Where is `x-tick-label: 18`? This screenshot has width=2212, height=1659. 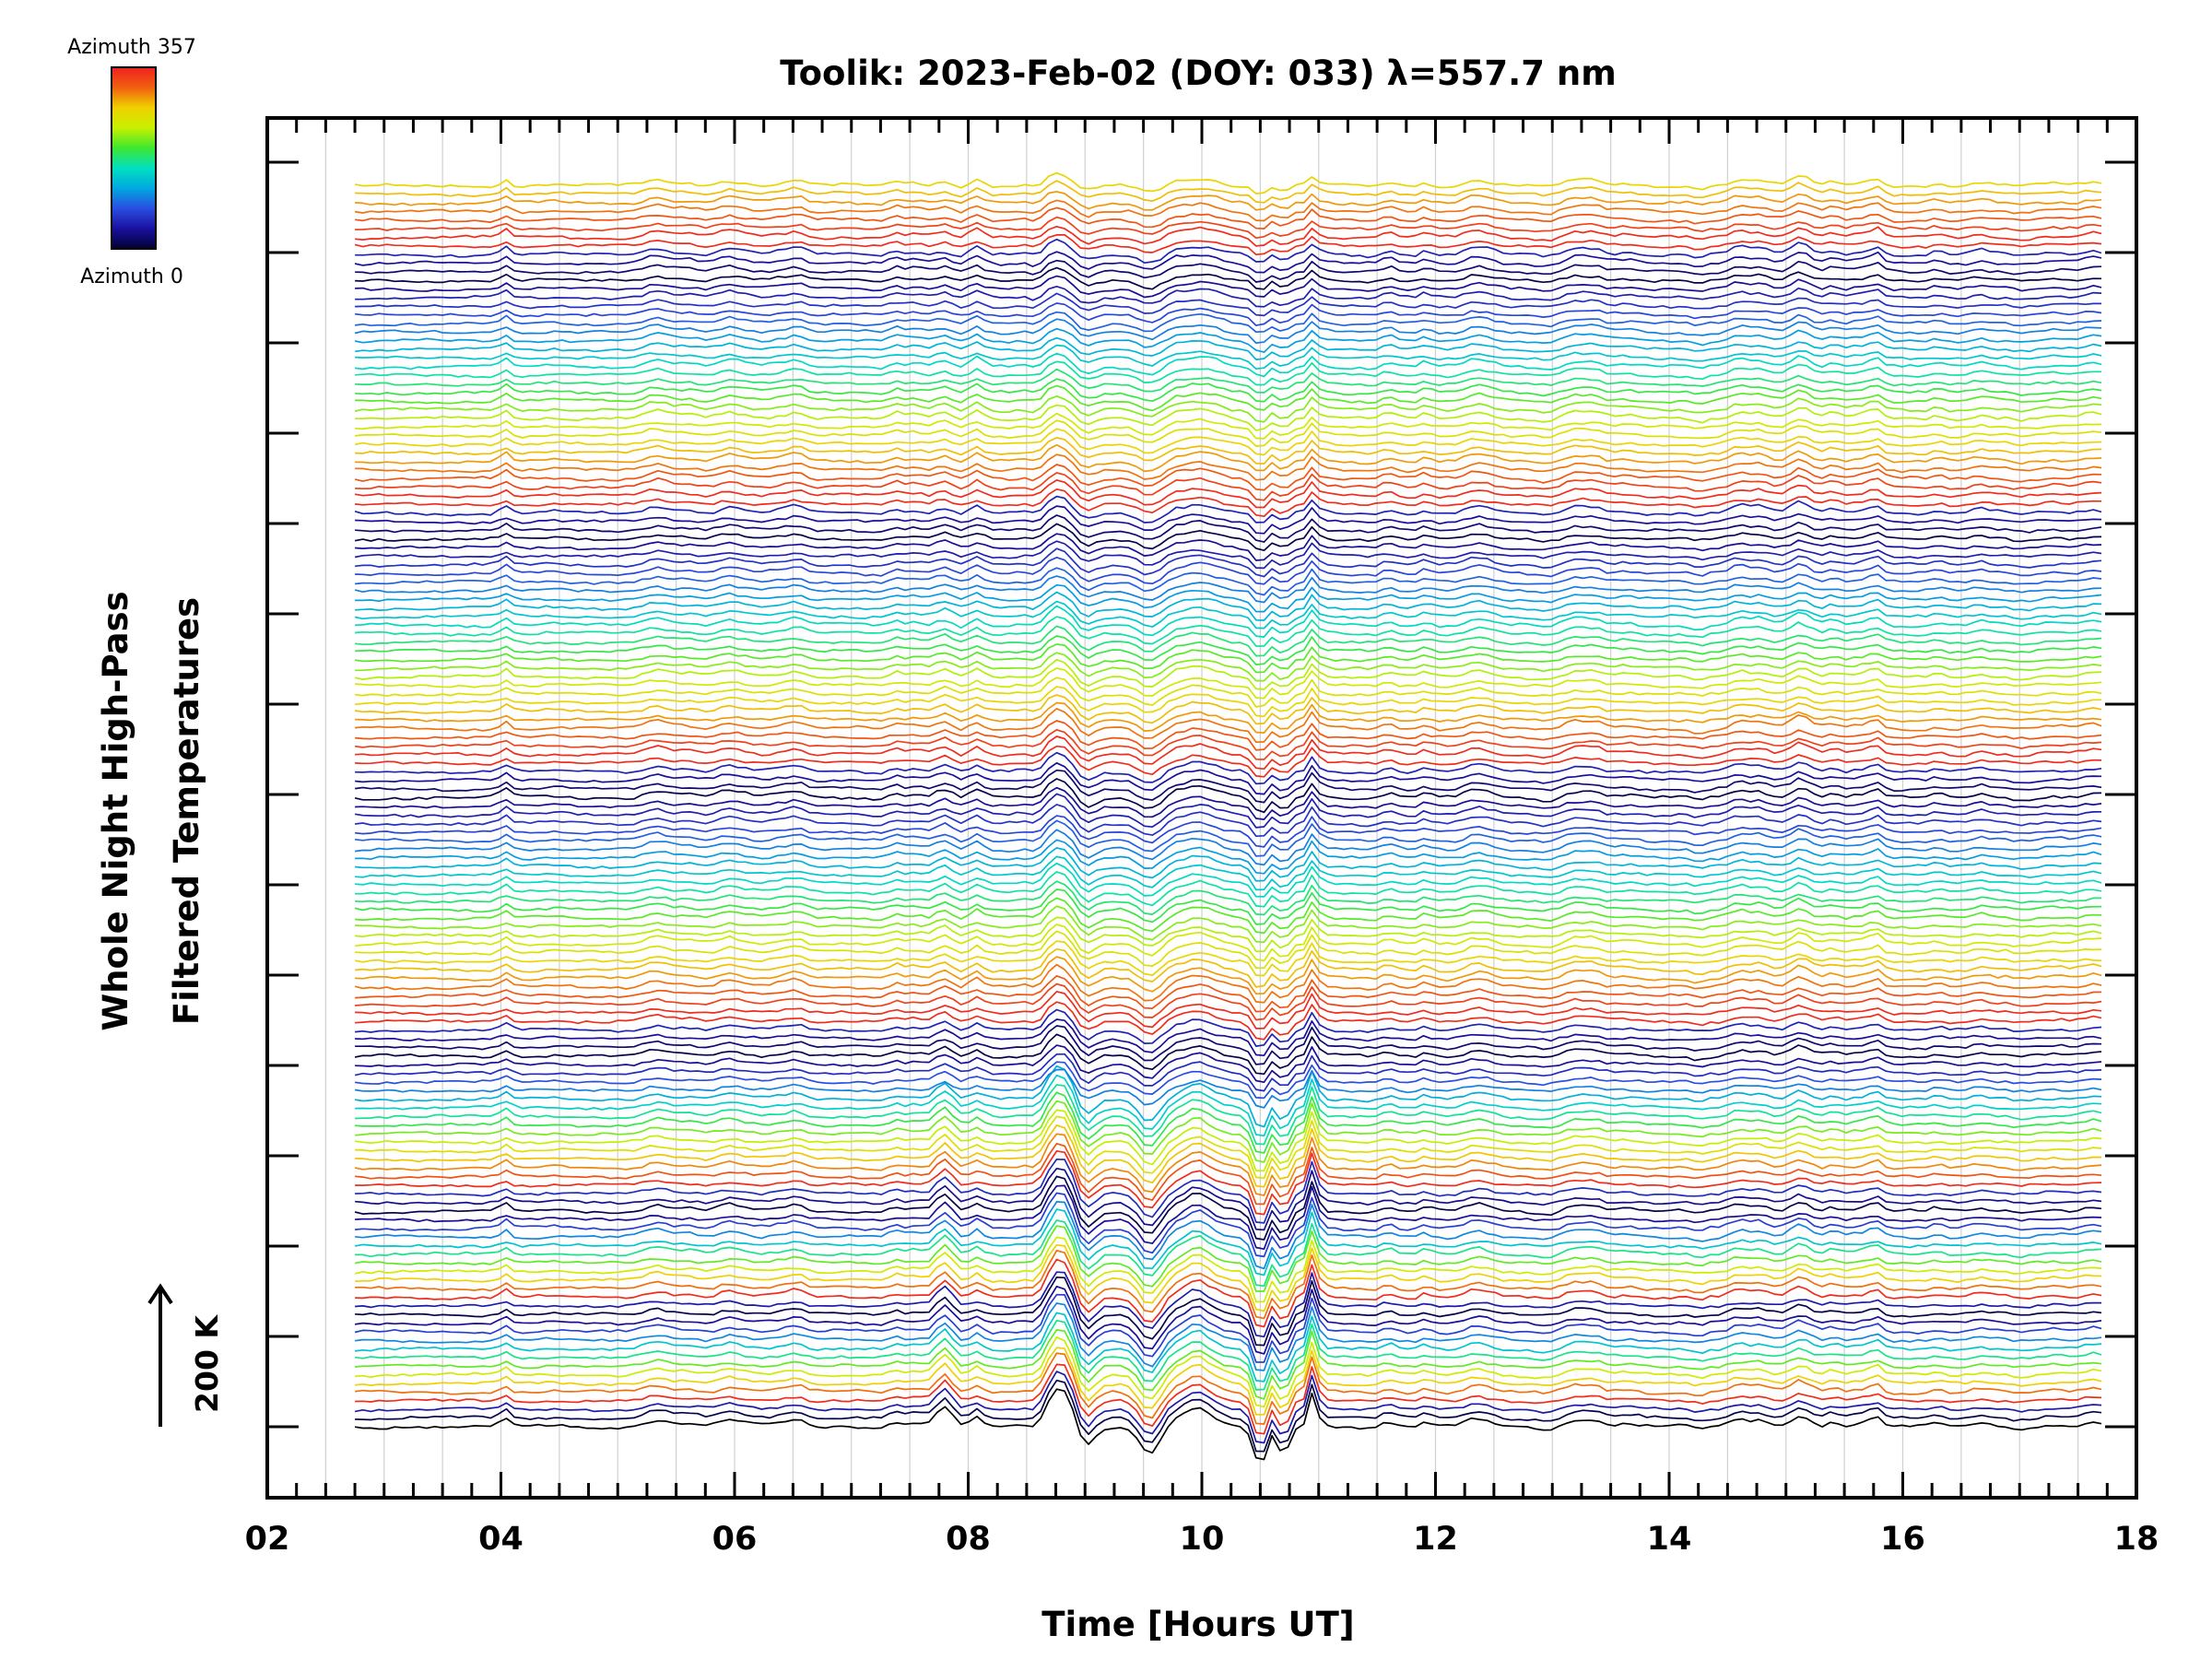 x-tick-label: 18 is located at coordinates (2136, 1539).